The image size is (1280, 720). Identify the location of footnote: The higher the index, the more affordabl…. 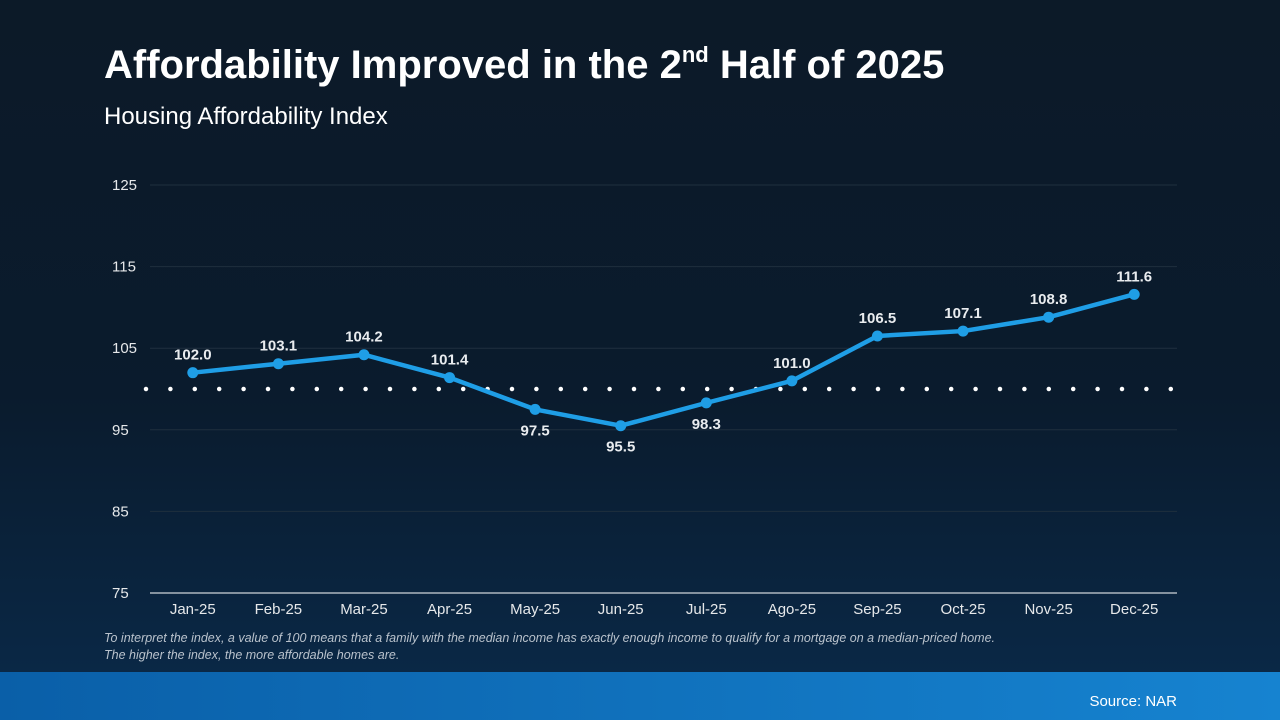
(251, 655).